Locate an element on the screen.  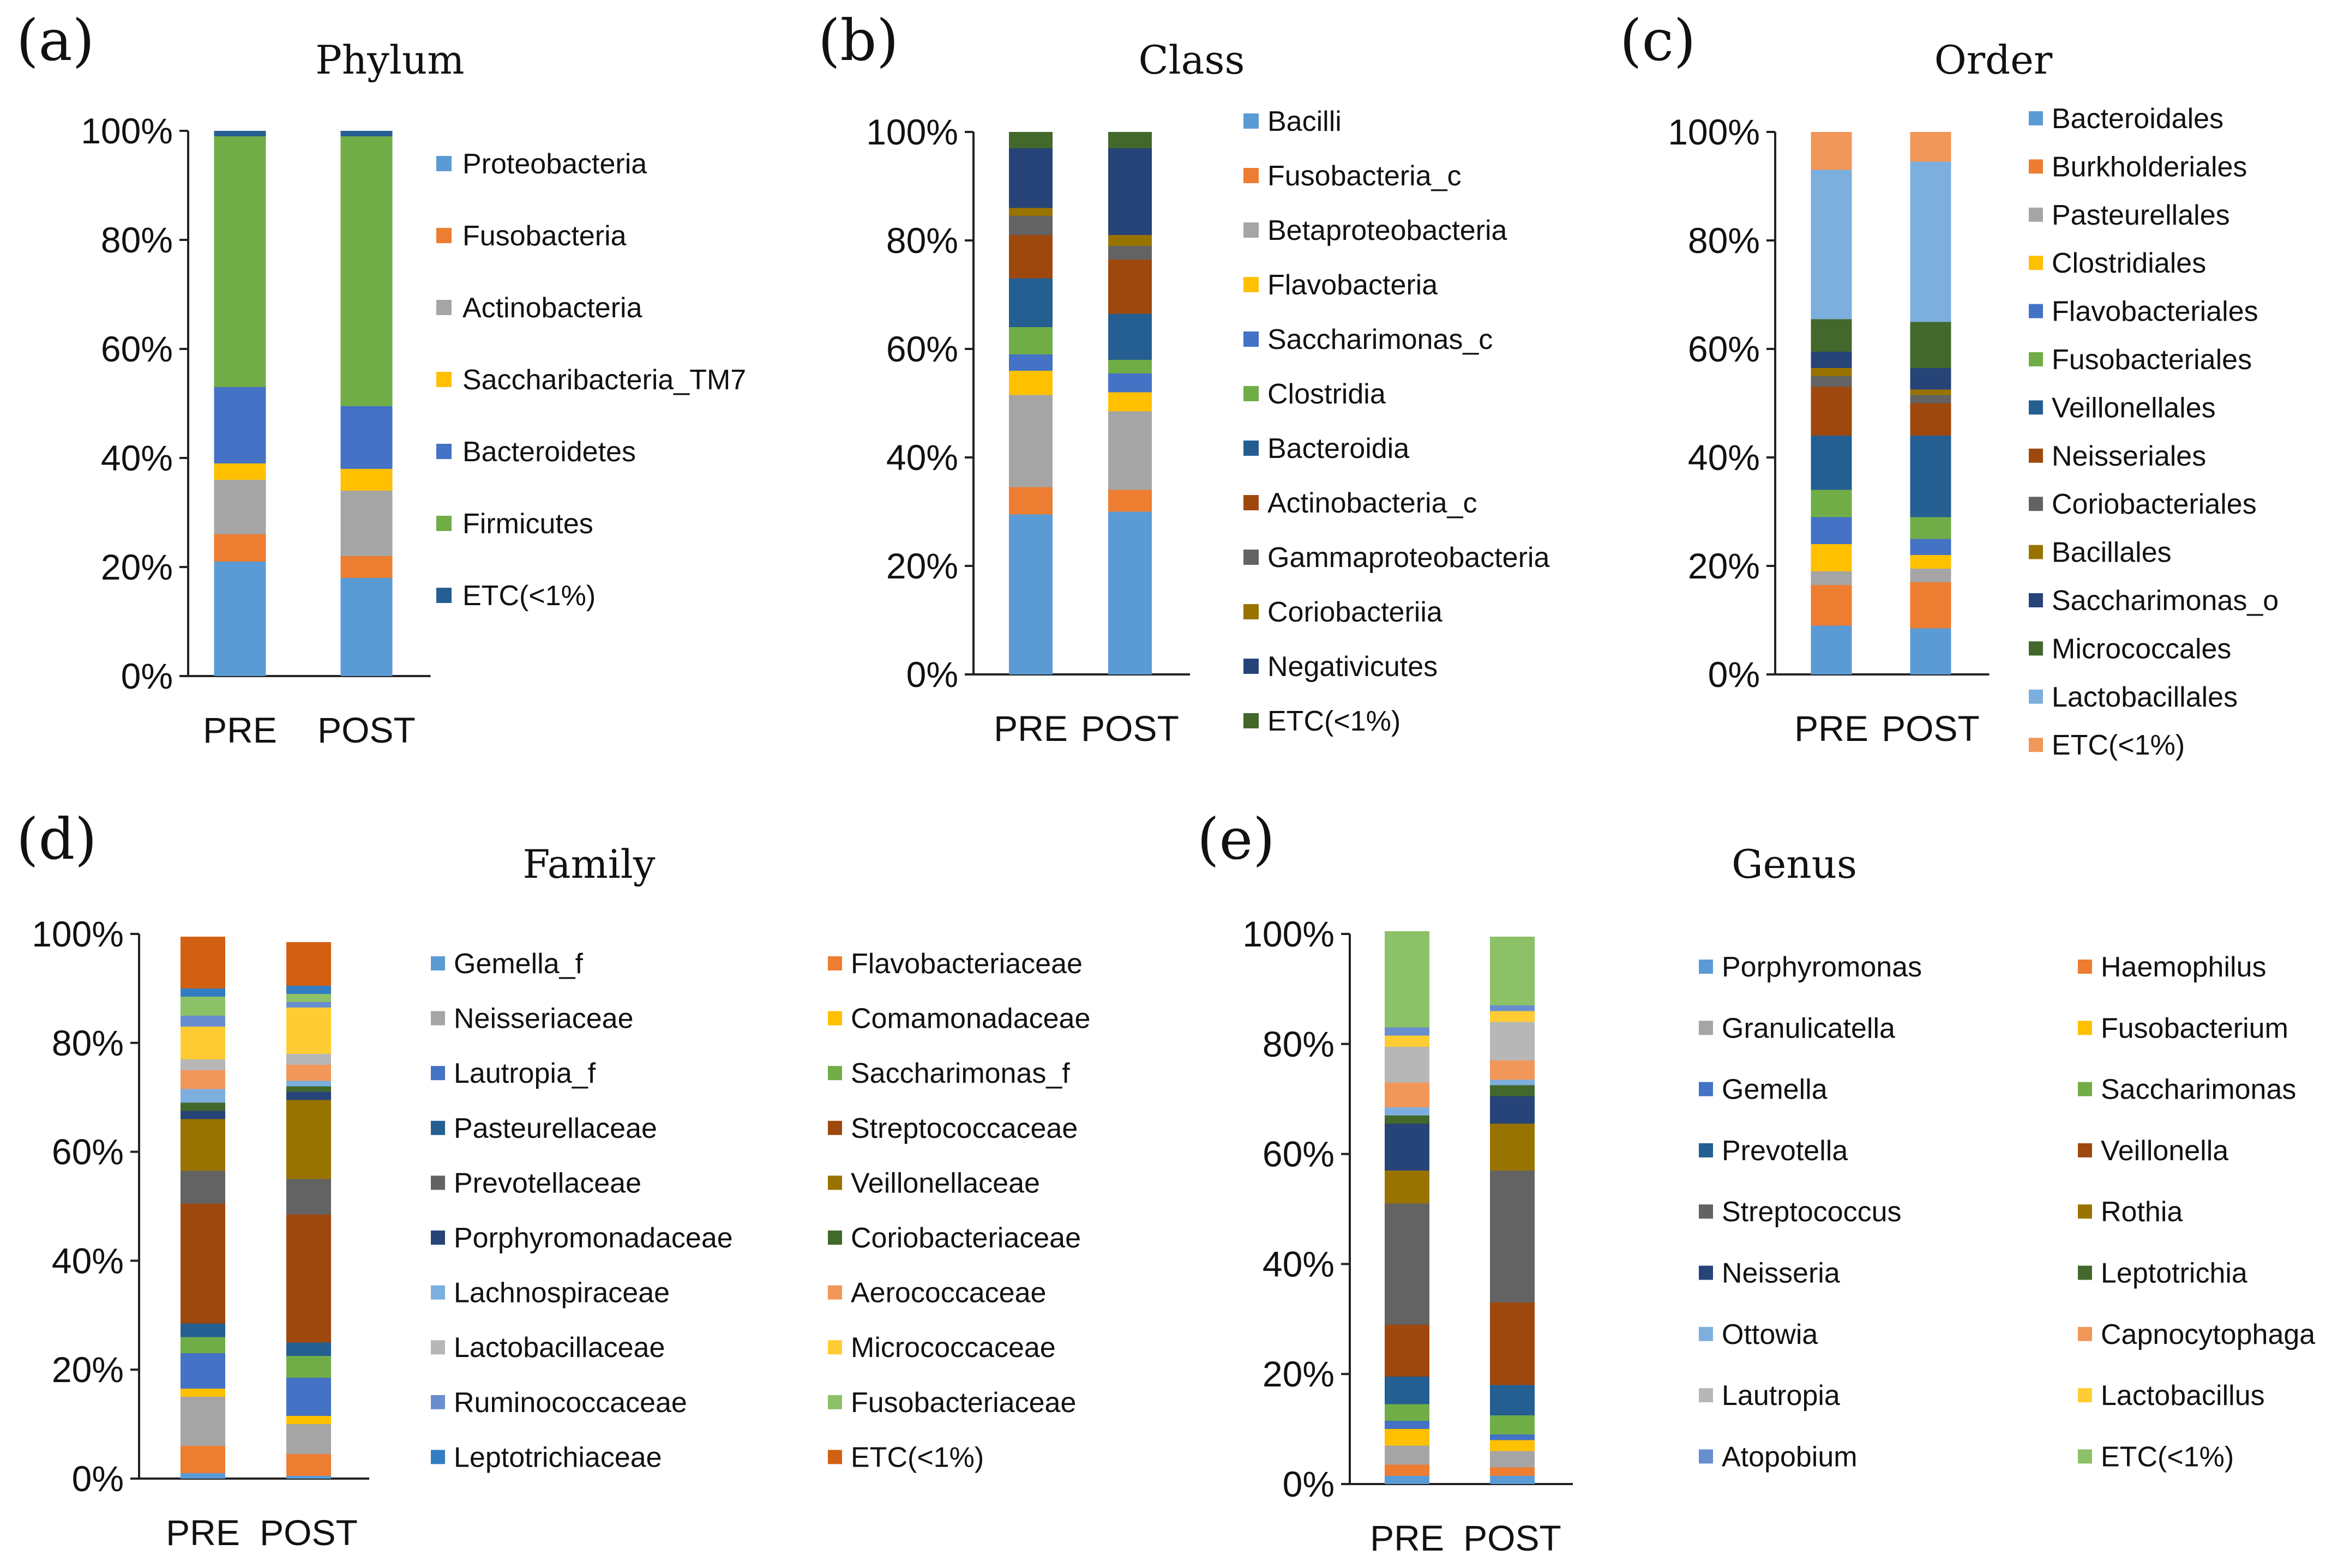
chart-title: Family is located at coordinates (590, 864).